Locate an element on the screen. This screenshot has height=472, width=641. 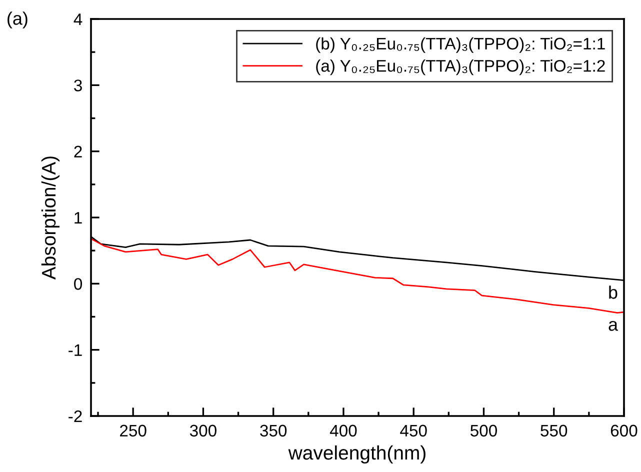
x-tick-label: 300 is located at coordinates (203, 430).